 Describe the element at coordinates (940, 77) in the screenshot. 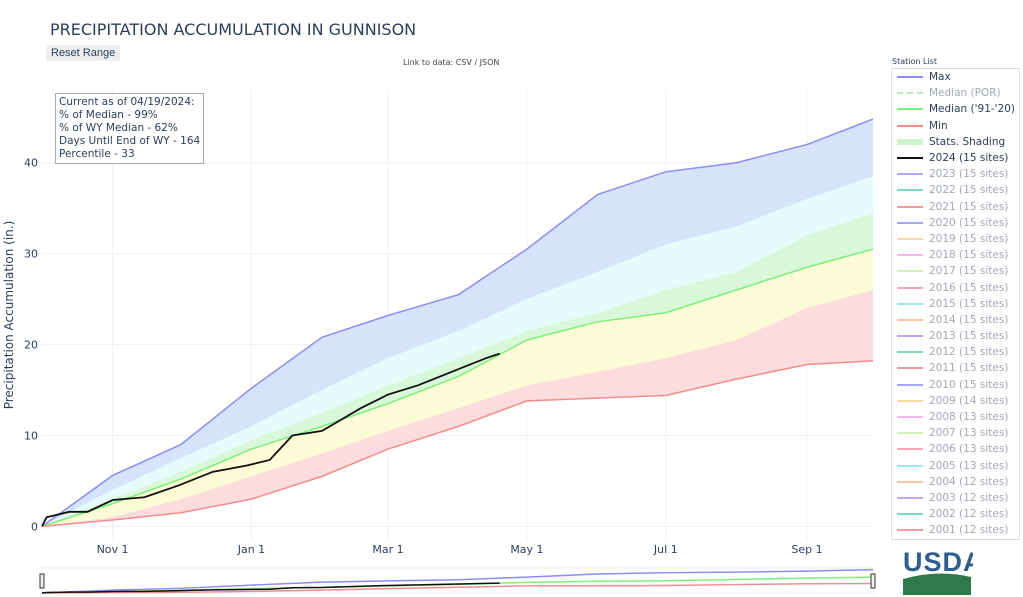

I see `legend-label: Max` at that location.